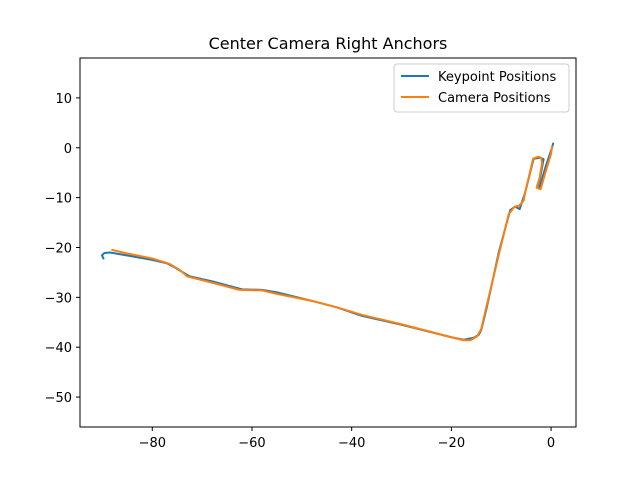  Describe the element at coordinates (58, 199) in the screenshot. I see `y-tick-label: −10` at that location.